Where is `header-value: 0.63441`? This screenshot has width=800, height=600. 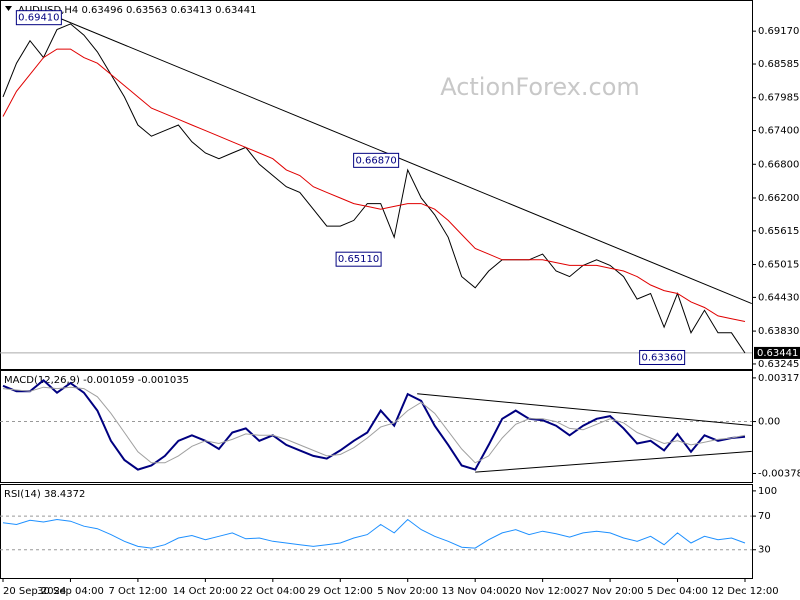
header-value: 0.63441 is located at coordinates (235, 10).